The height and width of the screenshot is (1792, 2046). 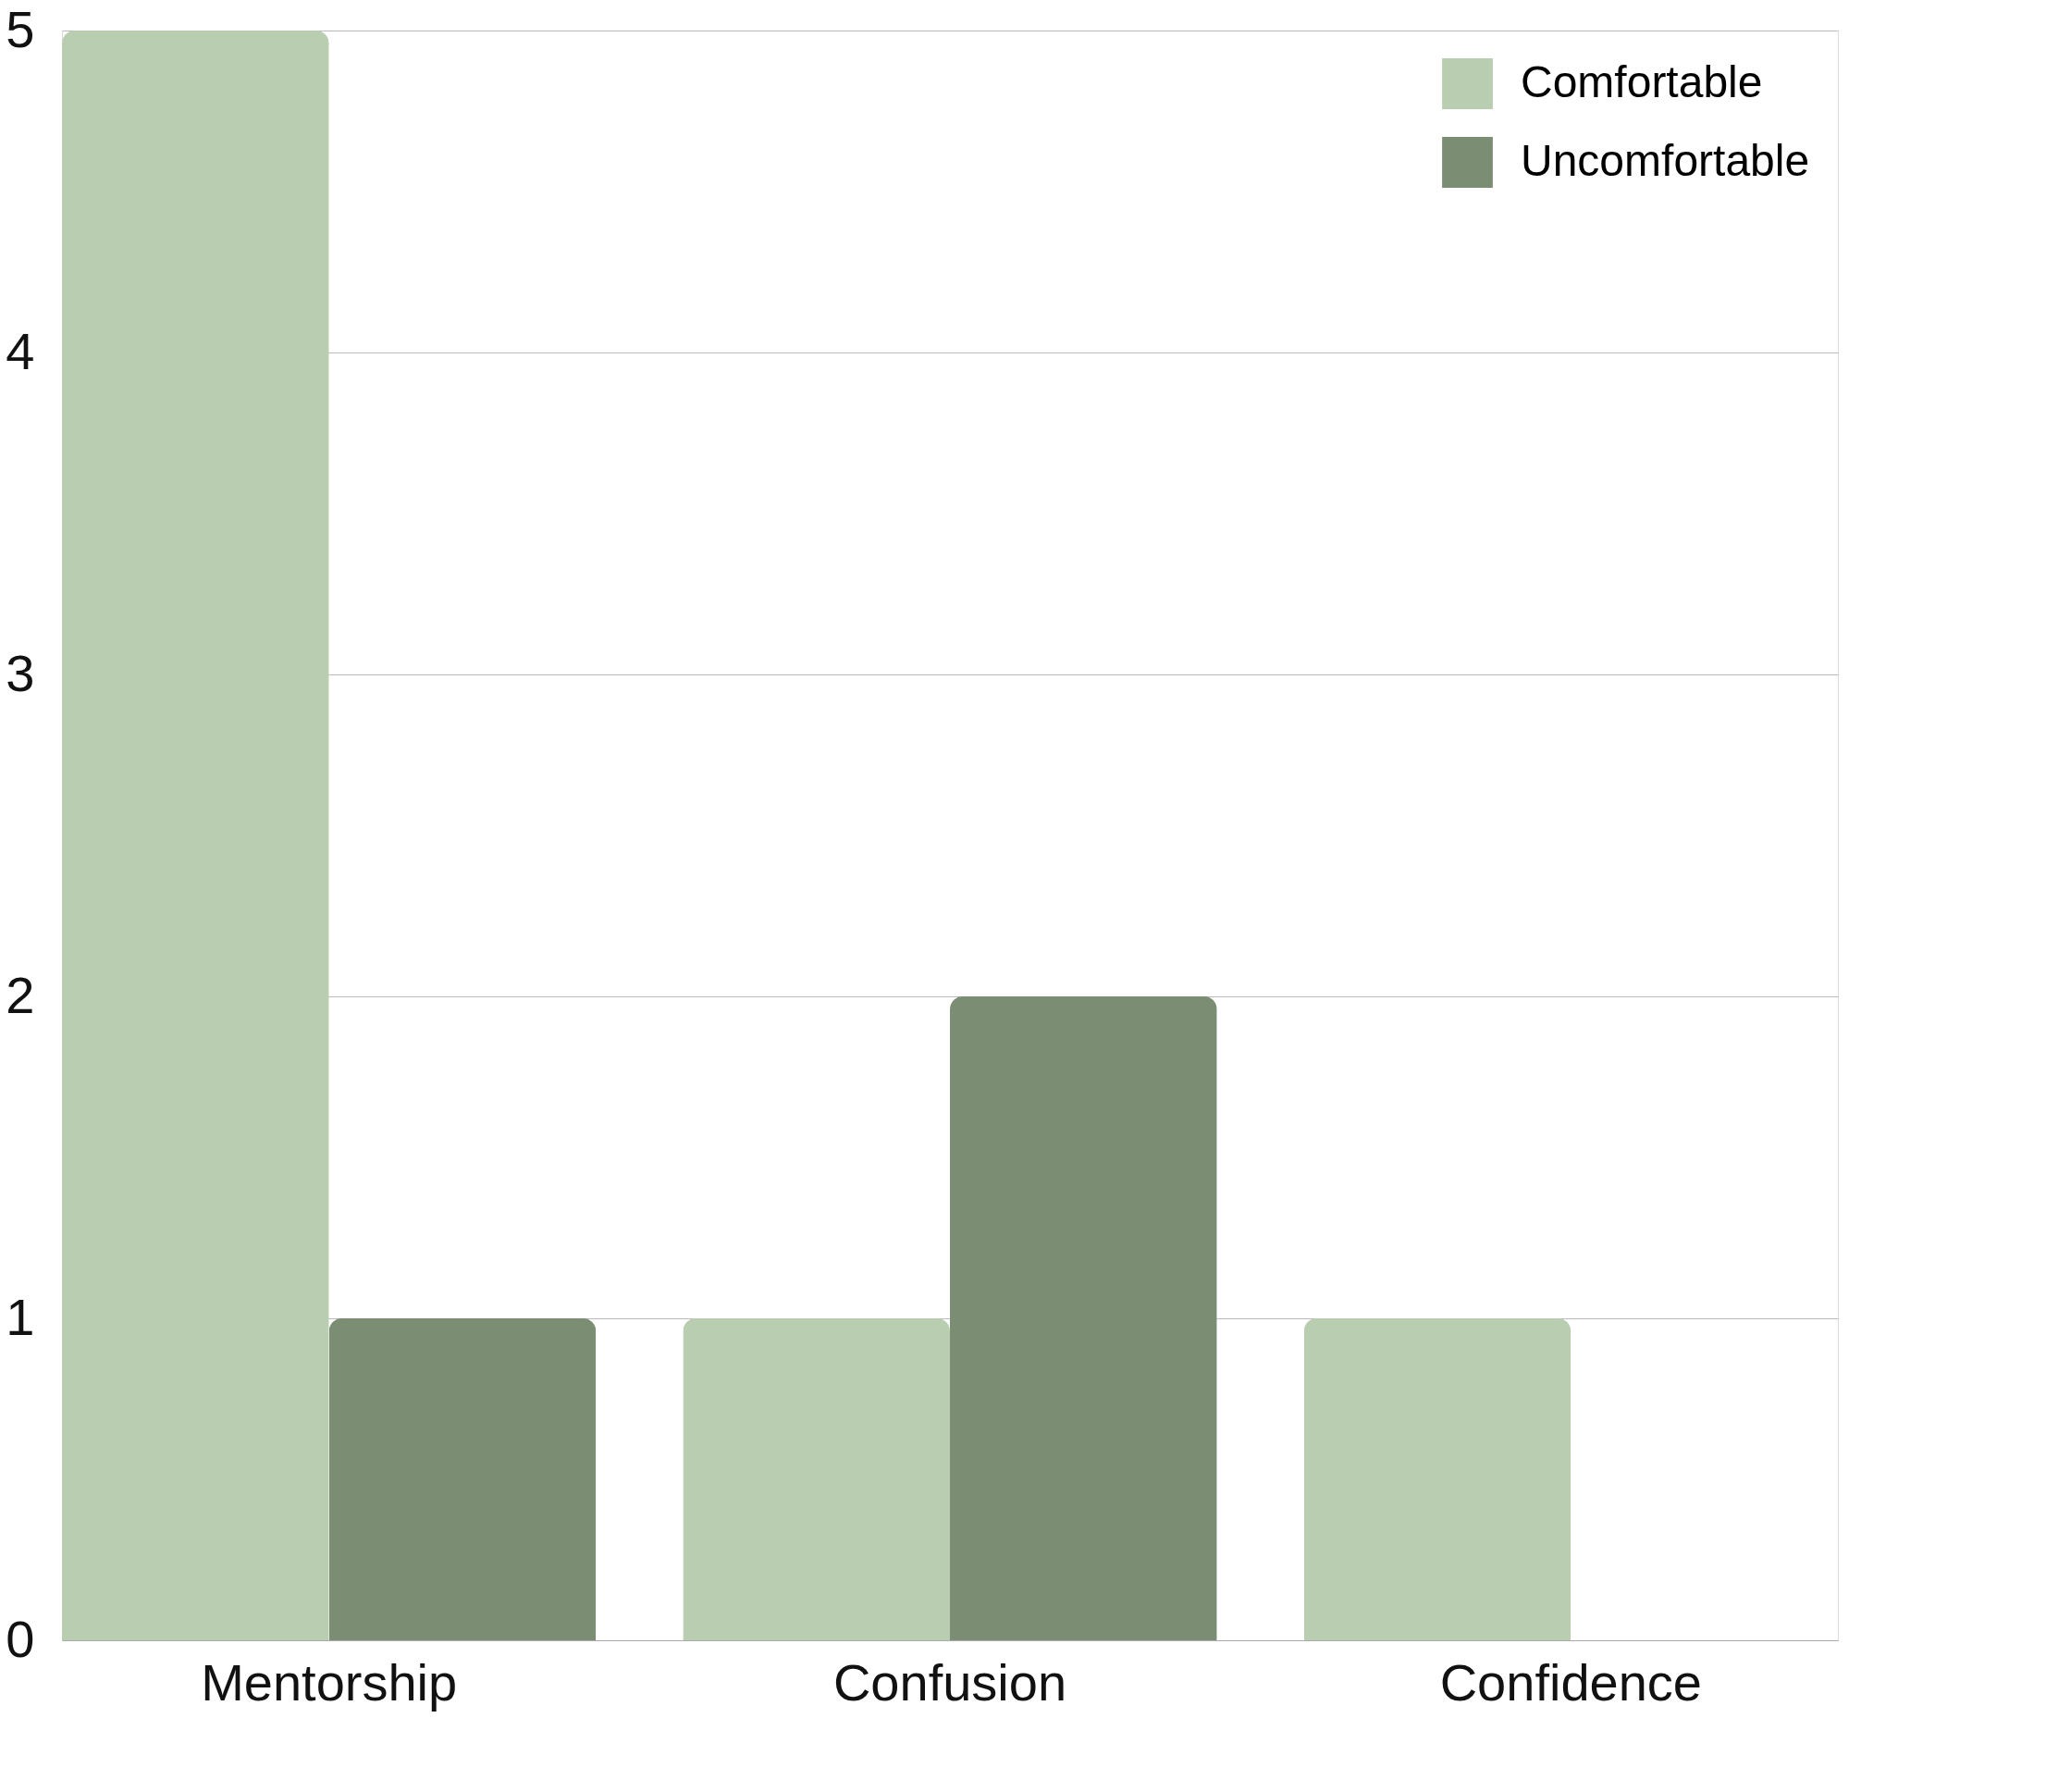 I want to click on y-tick-label: 4, so click(x=20, y=350).